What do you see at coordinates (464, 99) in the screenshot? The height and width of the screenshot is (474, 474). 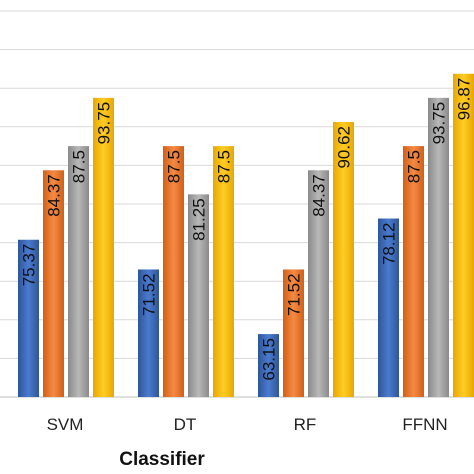 I see `data-label: 96.87` at bounding box center [464, 99].